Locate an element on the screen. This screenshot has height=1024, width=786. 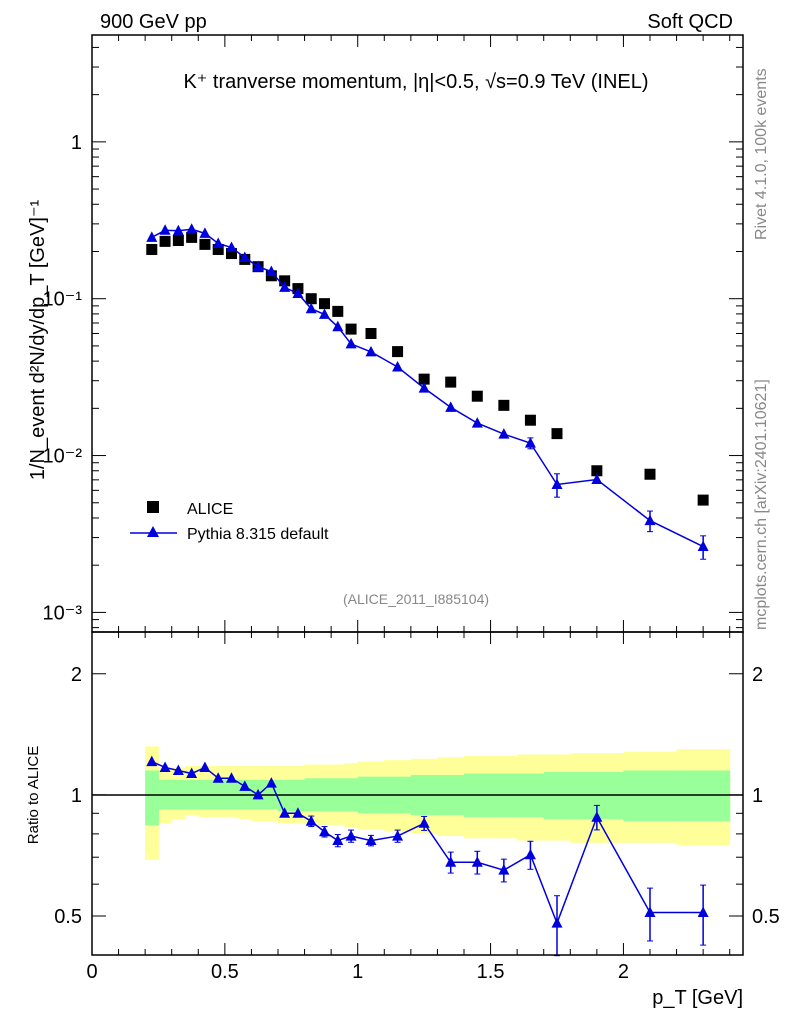
legend-alice-marker is located at coordinates (153, 507).